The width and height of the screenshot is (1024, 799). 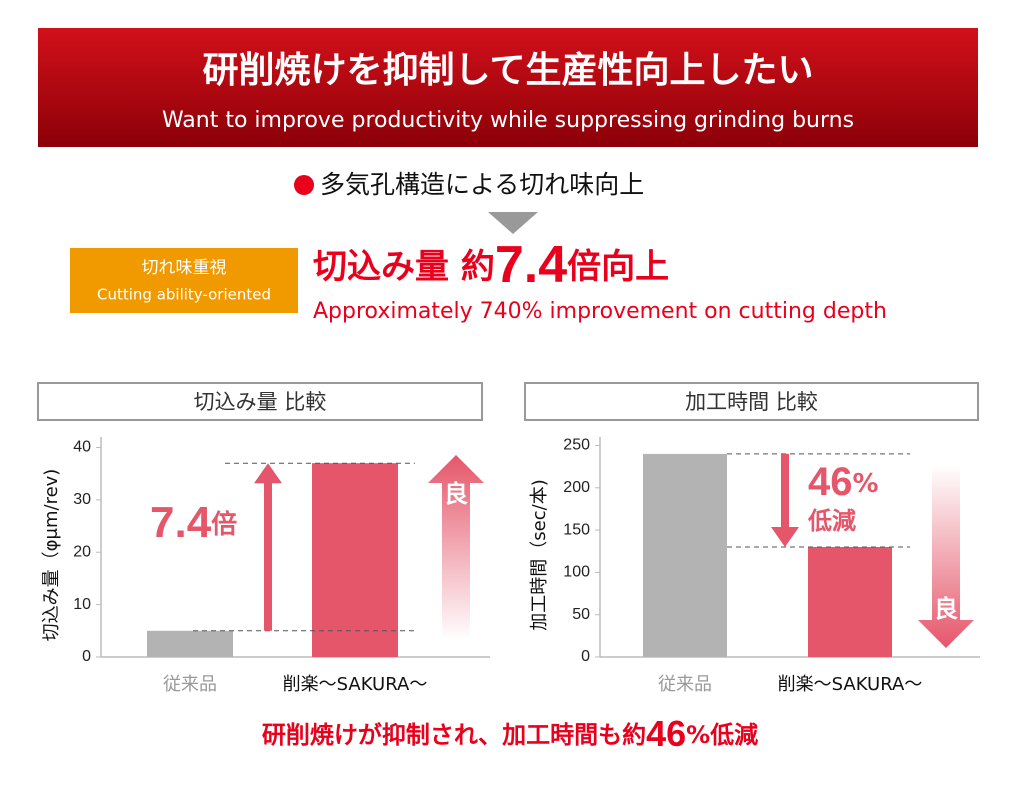 What do you see at coordinates (722, 735) in the screenshot?
I see `footer-tail: %低減` at bounding box center [722, 735].